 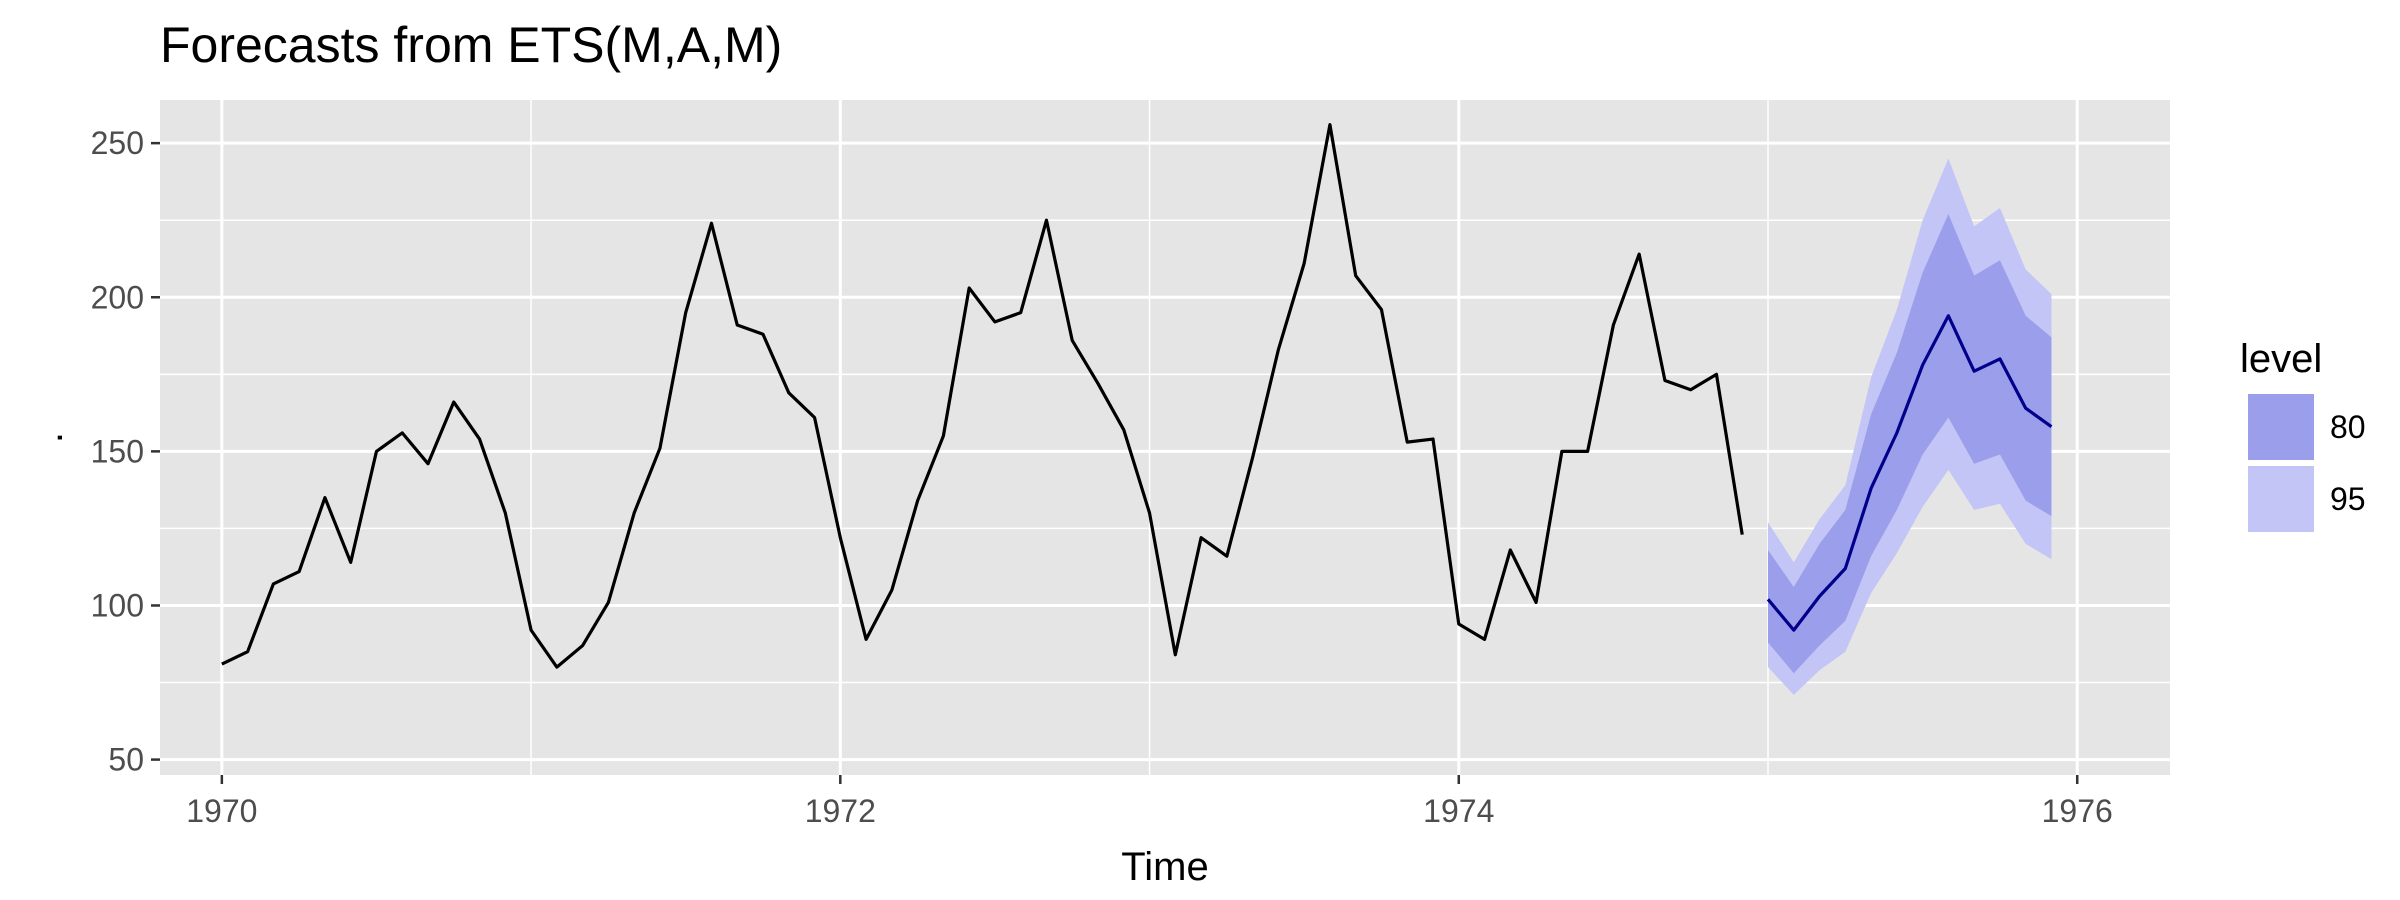 I want to click on y-axis-title: ., so click(x=49, y=437).